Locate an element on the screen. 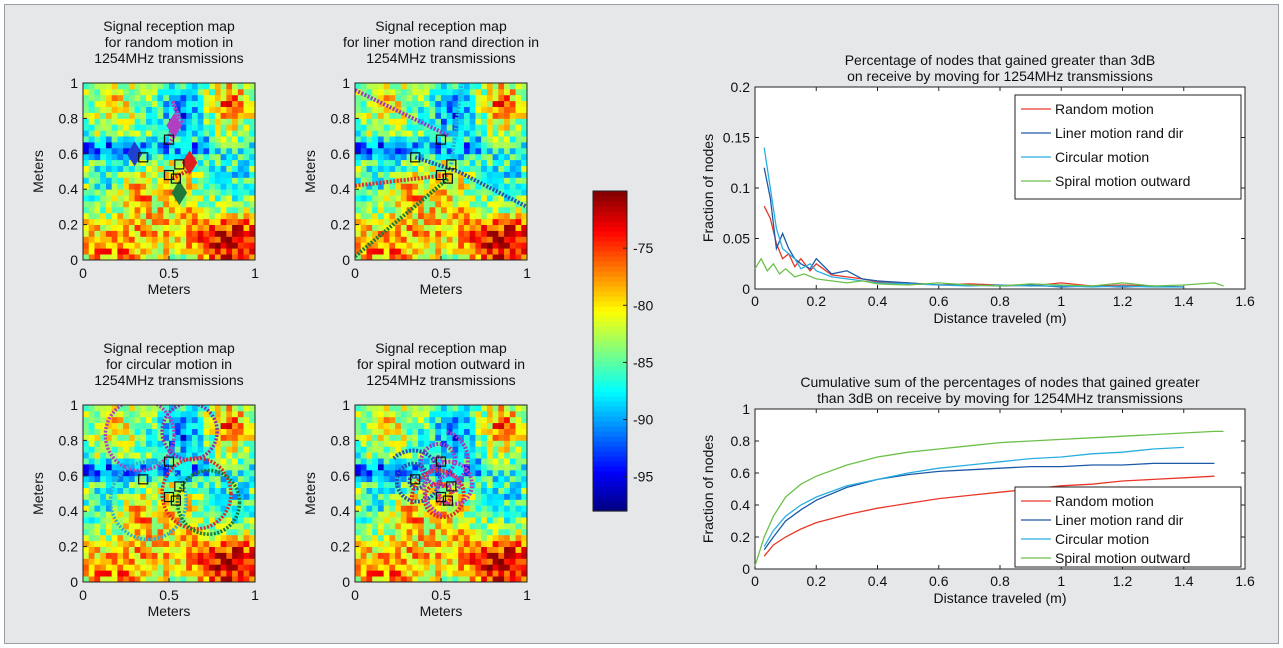 This screenshot has width=1283, height=648. y-tick-label: 1 is located at coordinates (346, 405).